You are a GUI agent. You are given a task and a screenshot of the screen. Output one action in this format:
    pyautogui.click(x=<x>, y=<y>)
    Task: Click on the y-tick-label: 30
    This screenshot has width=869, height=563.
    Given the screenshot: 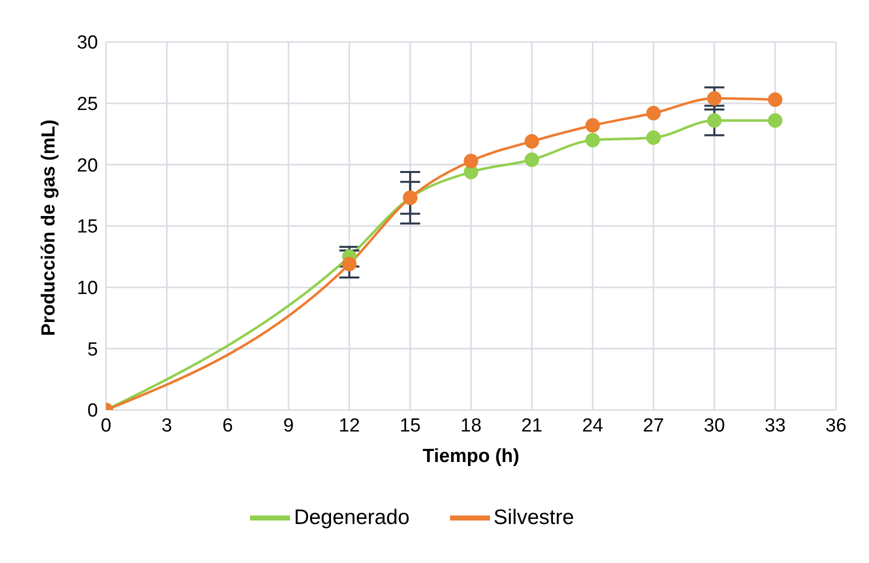 What is the action you would take?
    pyautogui.click(x=87, y=43)
    